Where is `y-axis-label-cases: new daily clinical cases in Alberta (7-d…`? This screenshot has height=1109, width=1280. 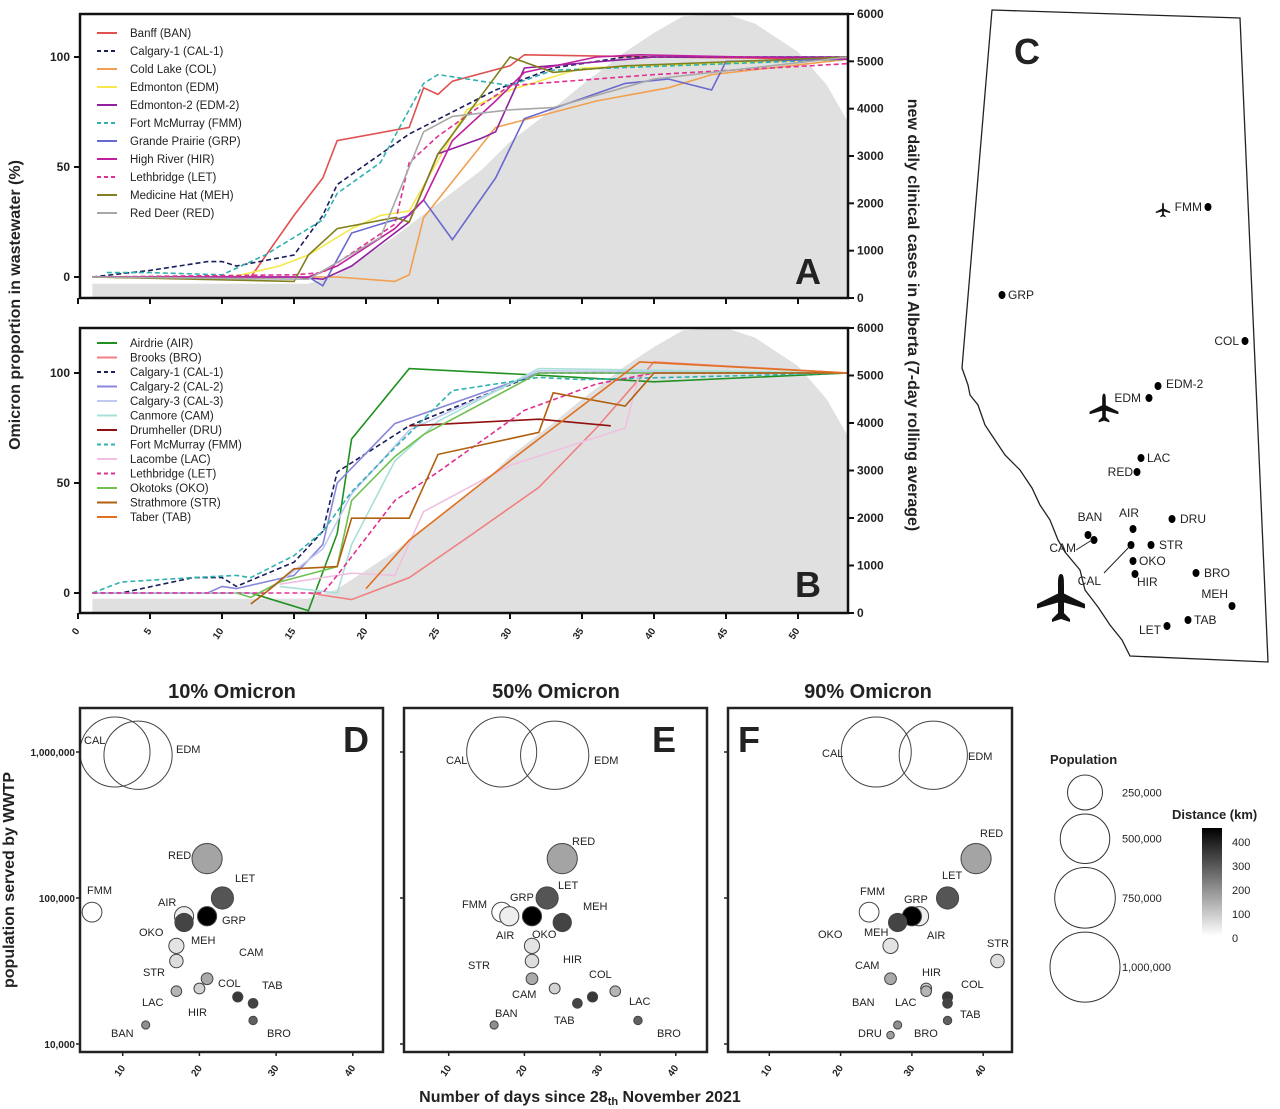 y-axis-label-cases: new daily clinical cases in Alberta (7-d… is located at coordinates (912, 315).